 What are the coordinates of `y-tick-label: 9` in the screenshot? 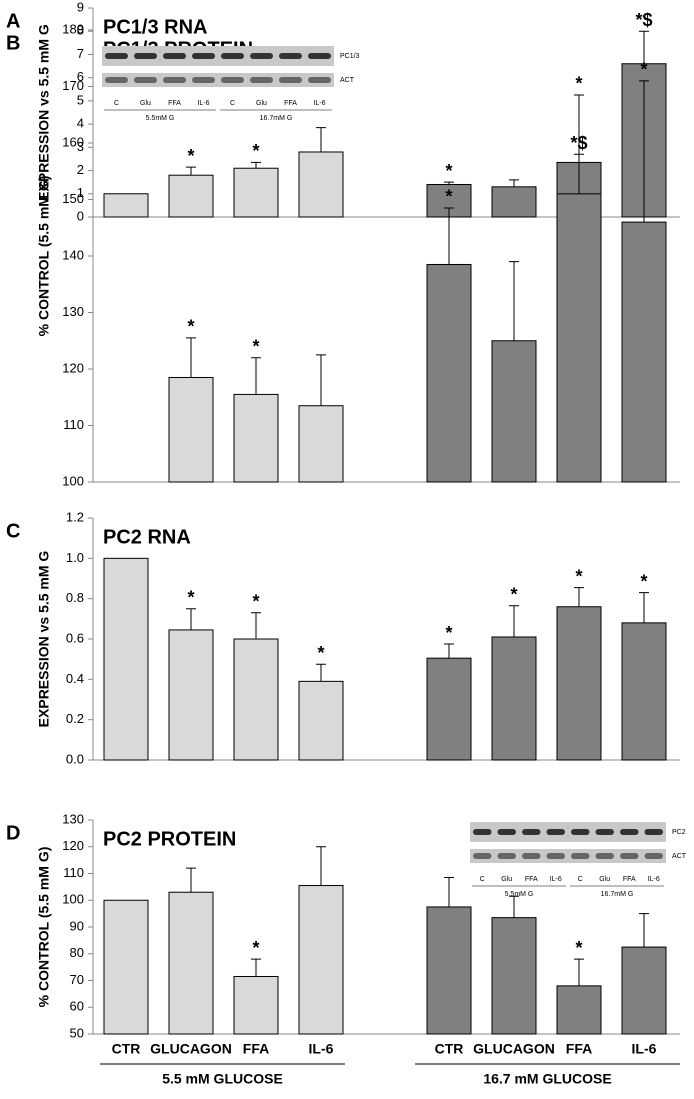 It's located at (80, 7).